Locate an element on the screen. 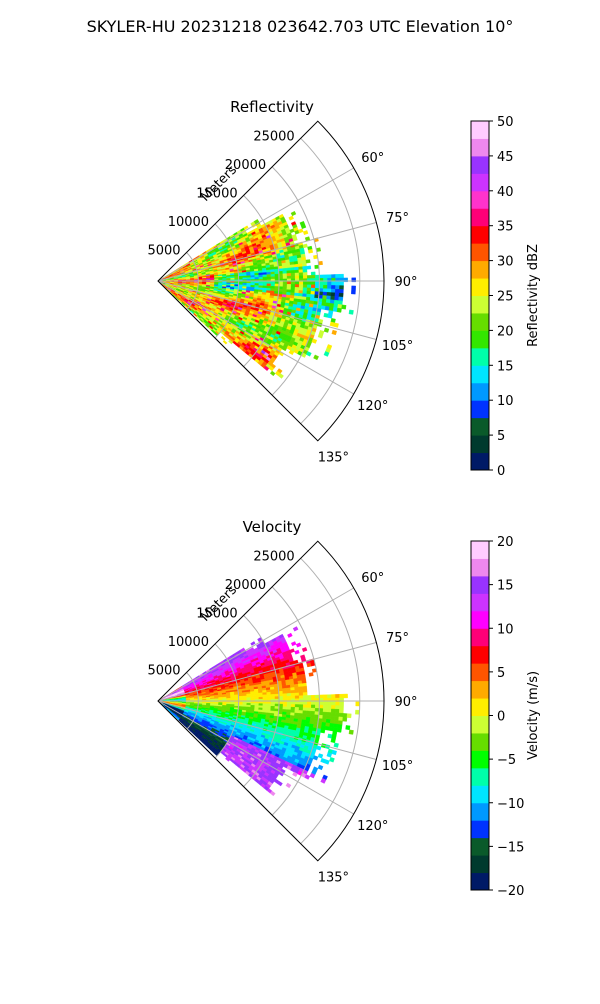 The image size is (600, 1004). colorbar-tick-label: 50 is located at coordinates (505, 122).